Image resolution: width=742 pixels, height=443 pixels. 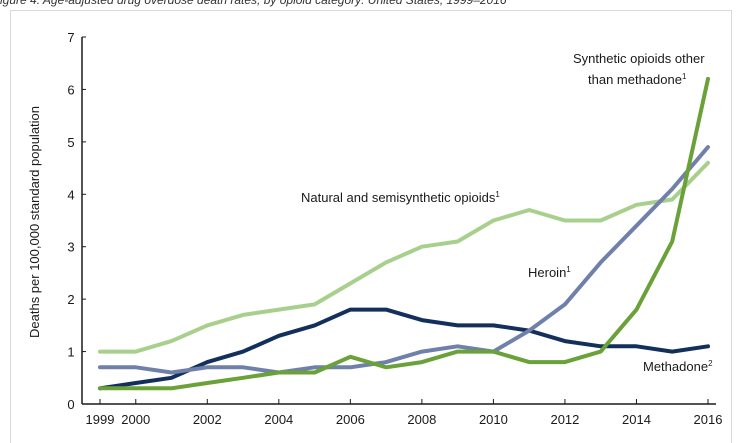 I want to click on y-tick-label: 3, so click(x=70, y=247).